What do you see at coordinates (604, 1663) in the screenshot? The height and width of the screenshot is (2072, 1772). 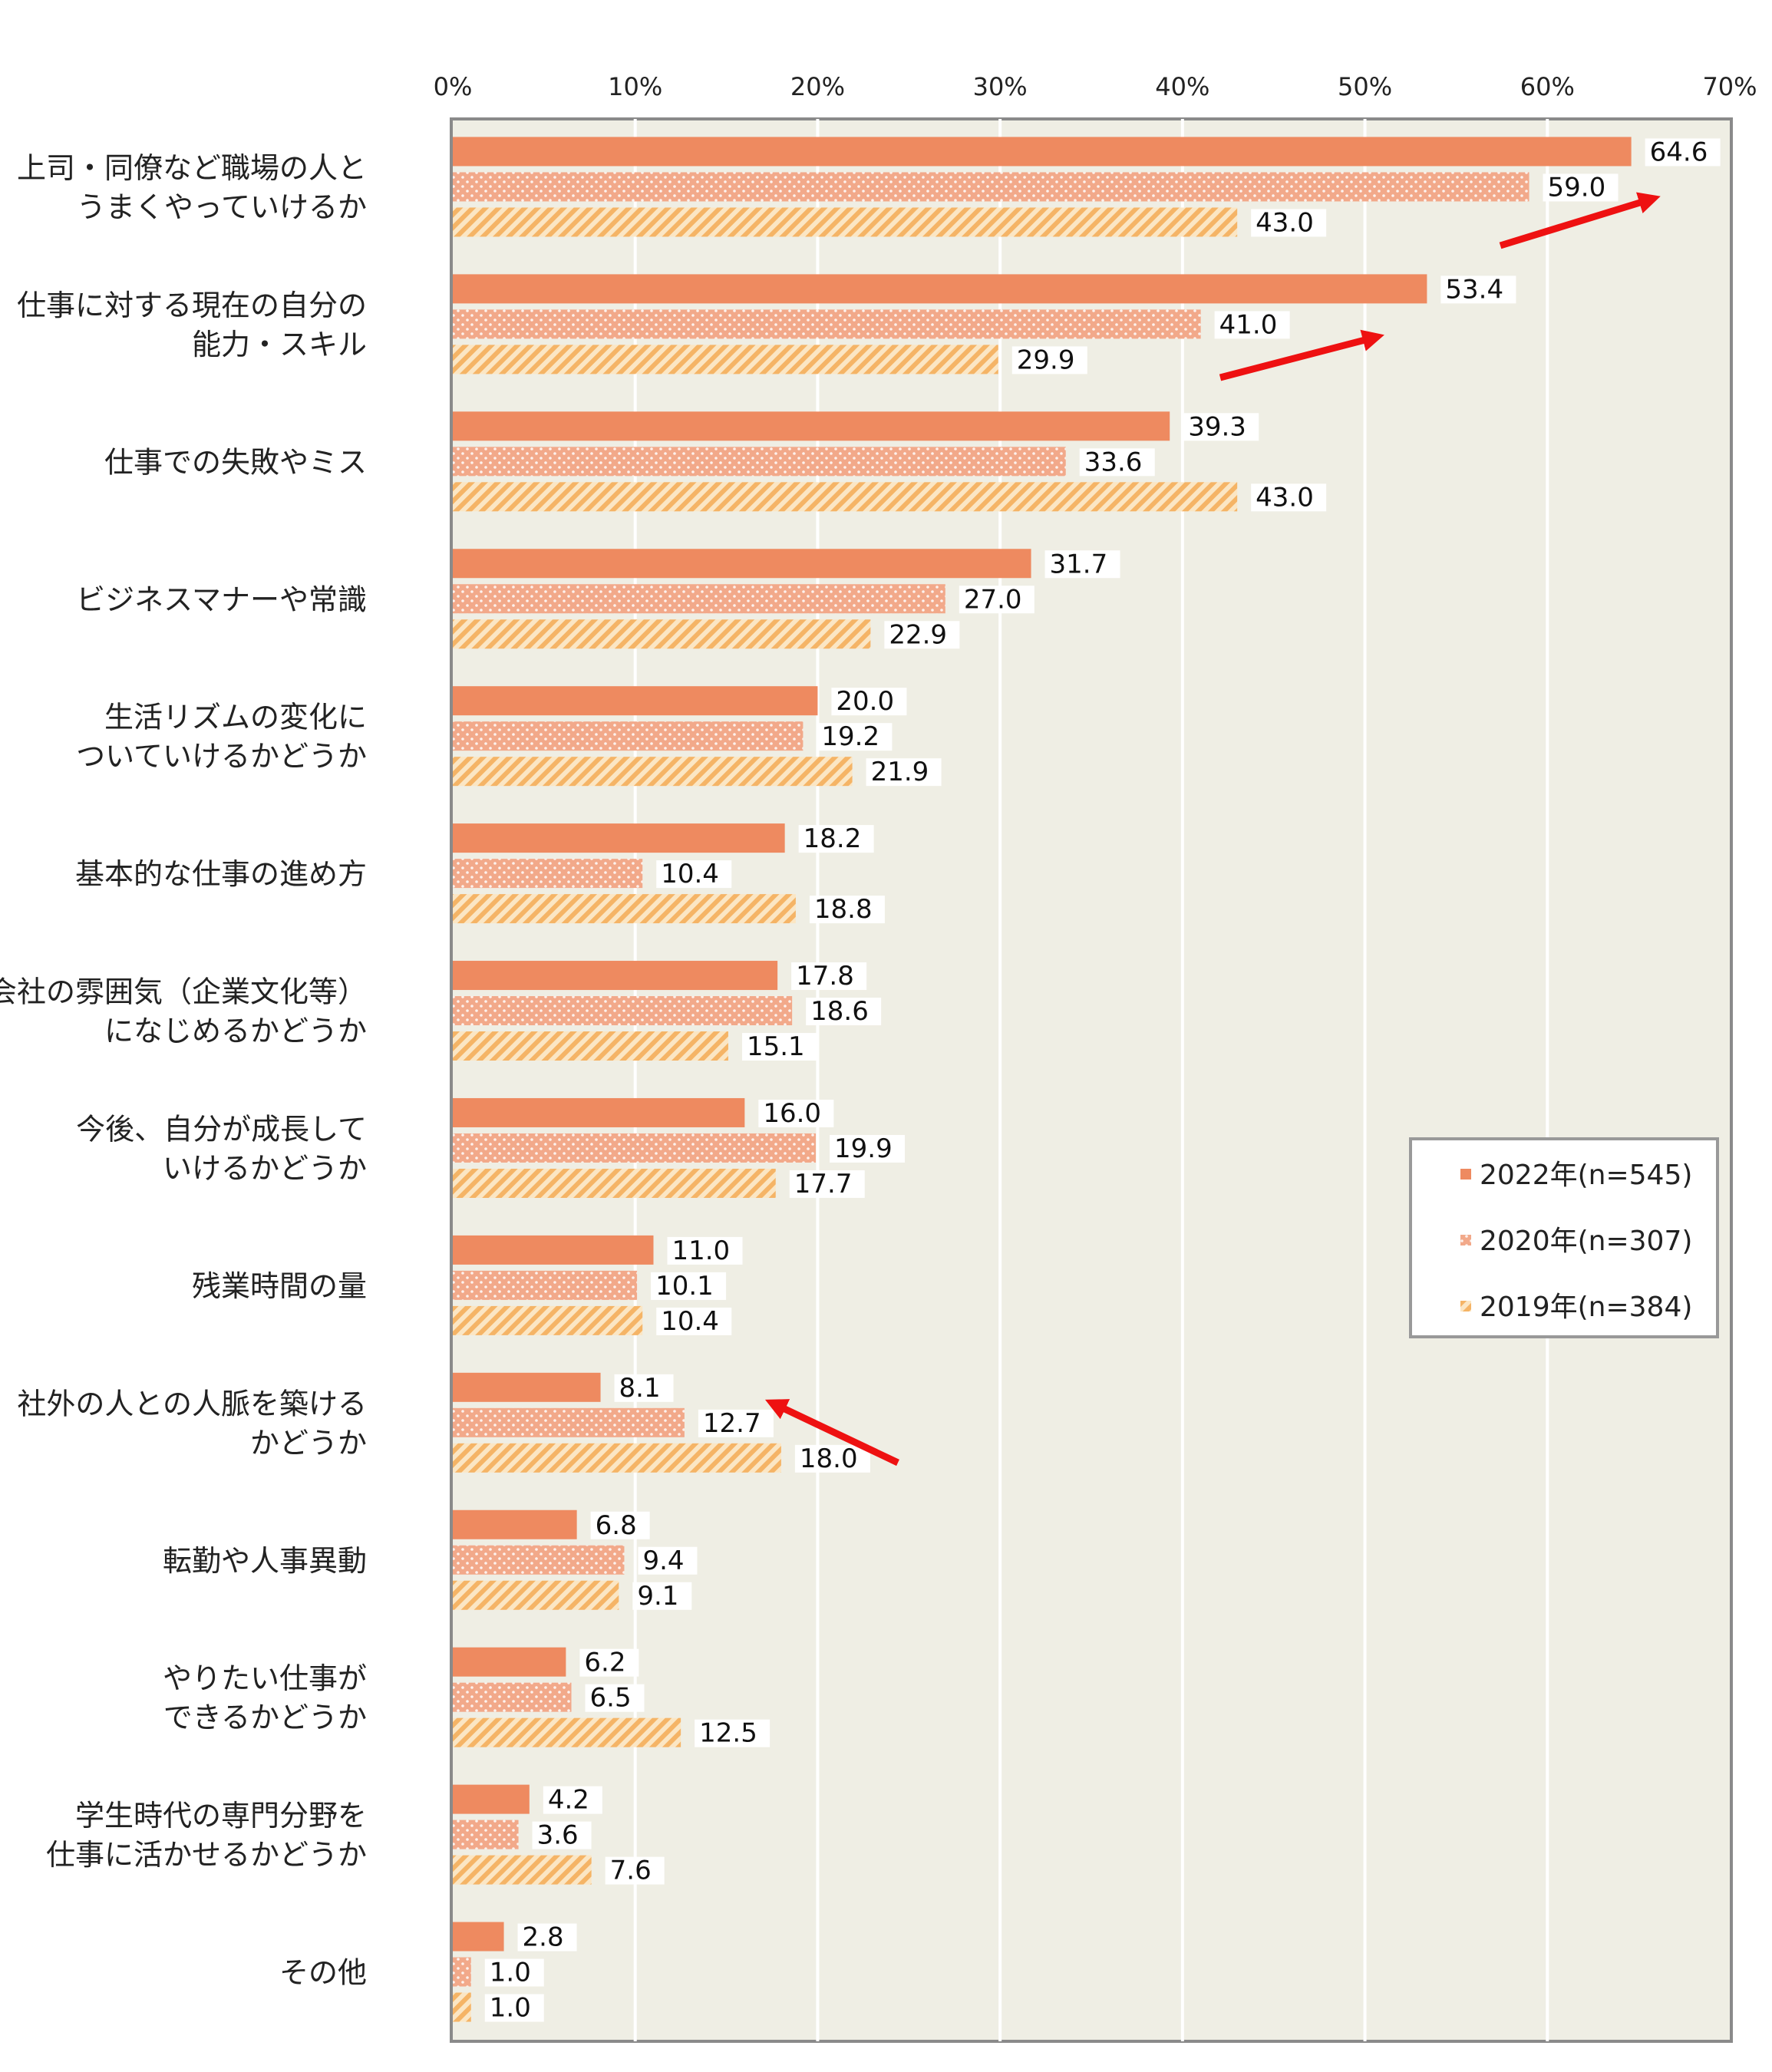 I see `value-label: 6.2` at bounding box center [604, 1663].